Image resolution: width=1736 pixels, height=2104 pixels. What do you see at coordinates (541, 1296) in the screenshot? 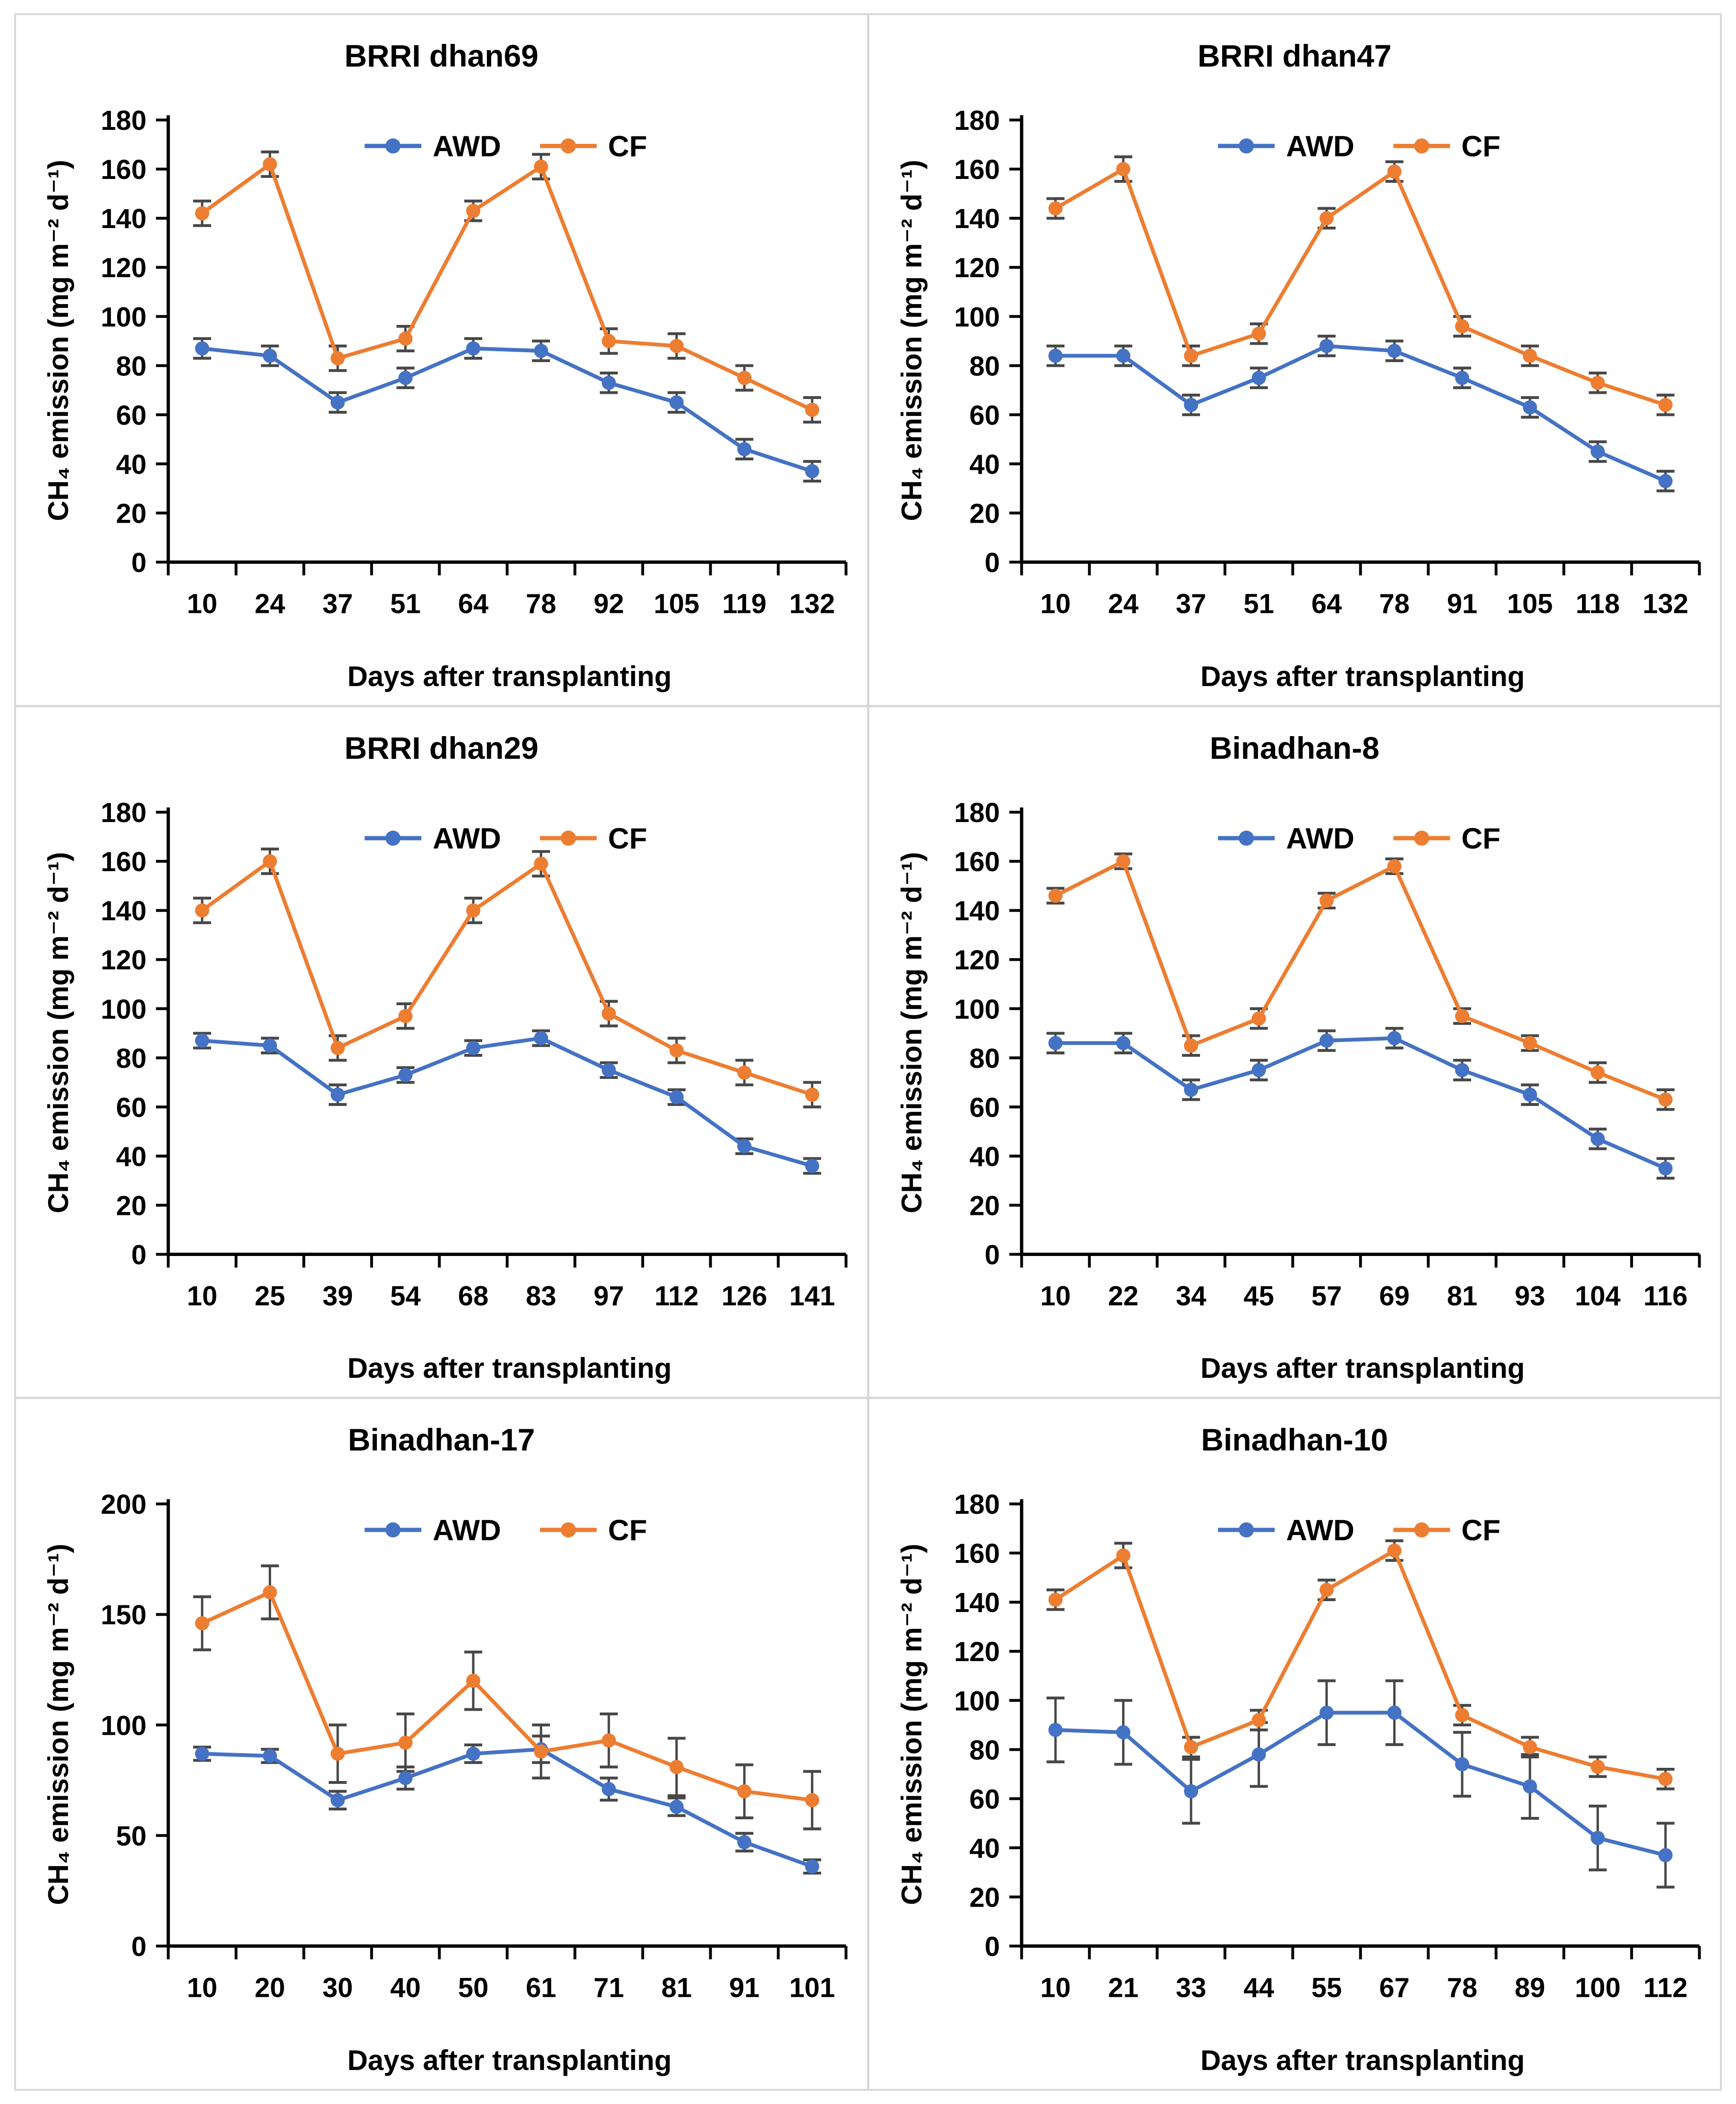
I see `svg-text: 83` at bounding box center [541, 1296].